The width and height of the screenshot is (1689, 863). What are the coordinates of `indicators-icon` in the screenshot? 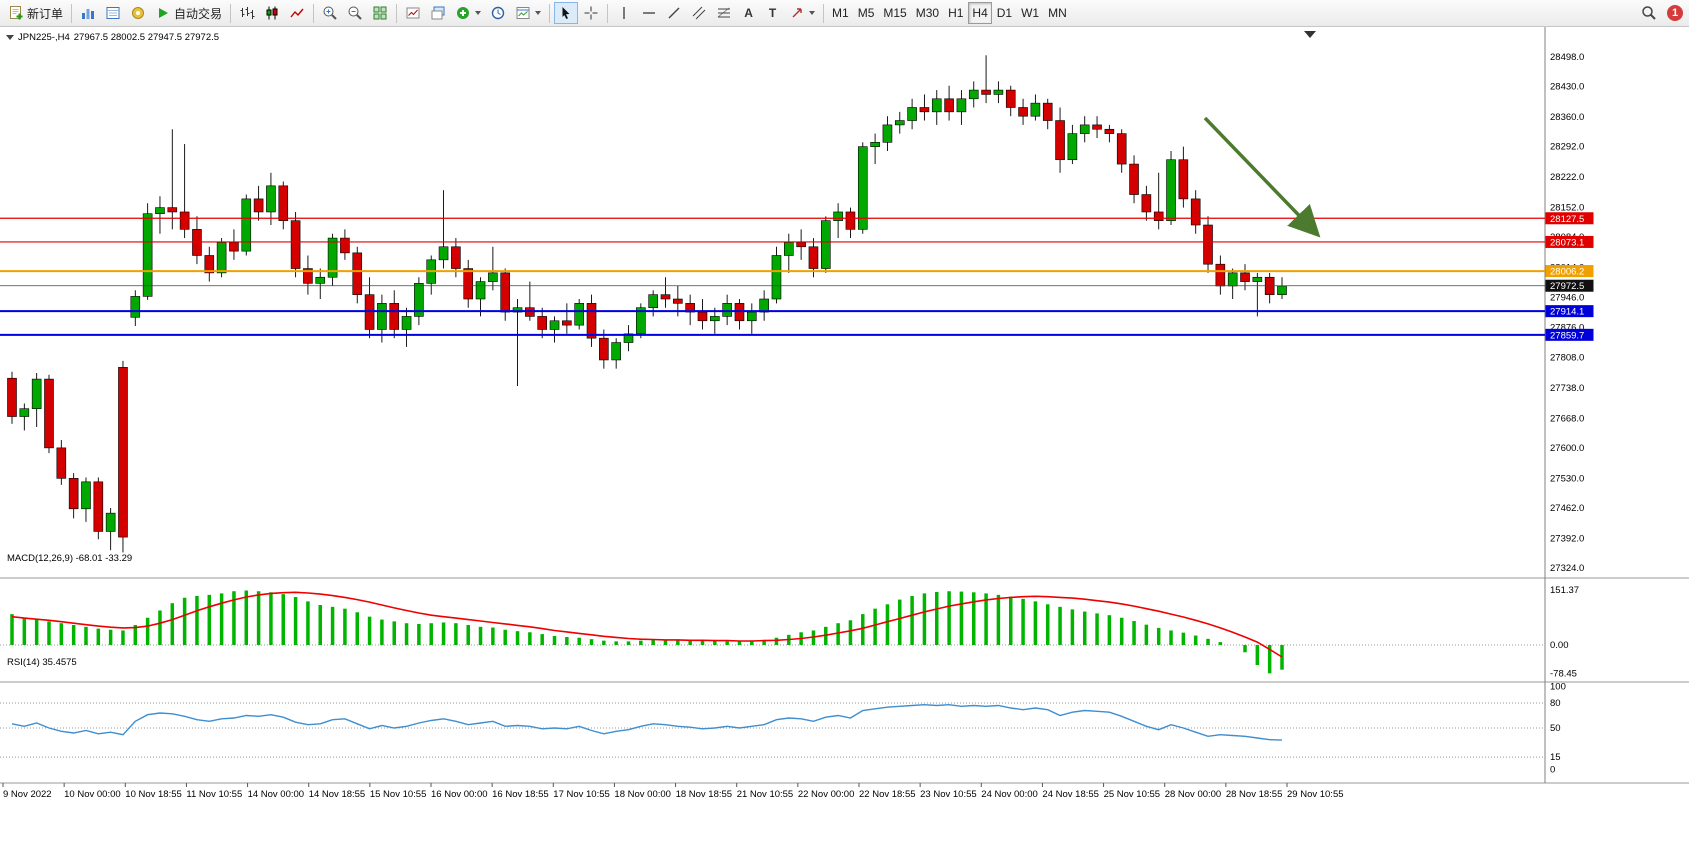 It's located at (463, 13).